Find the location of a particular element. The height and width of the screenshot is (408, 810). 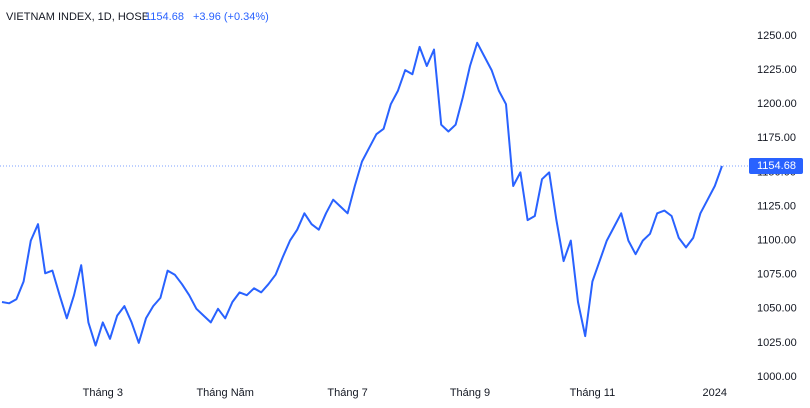

y-tick-label: 1050.00 is located at coordinates (777, 309).